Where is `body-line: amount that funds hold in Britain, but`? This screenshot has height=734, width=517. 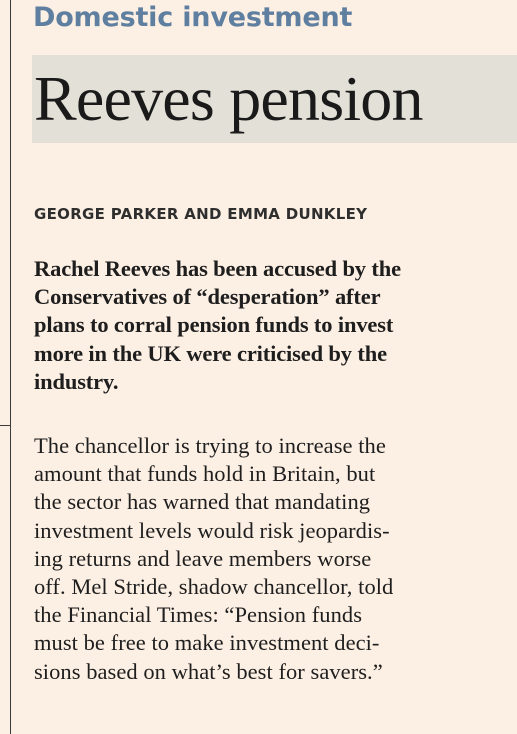 body-line: amount that funds hold in Britain, but is located at coordinates (205, 474).